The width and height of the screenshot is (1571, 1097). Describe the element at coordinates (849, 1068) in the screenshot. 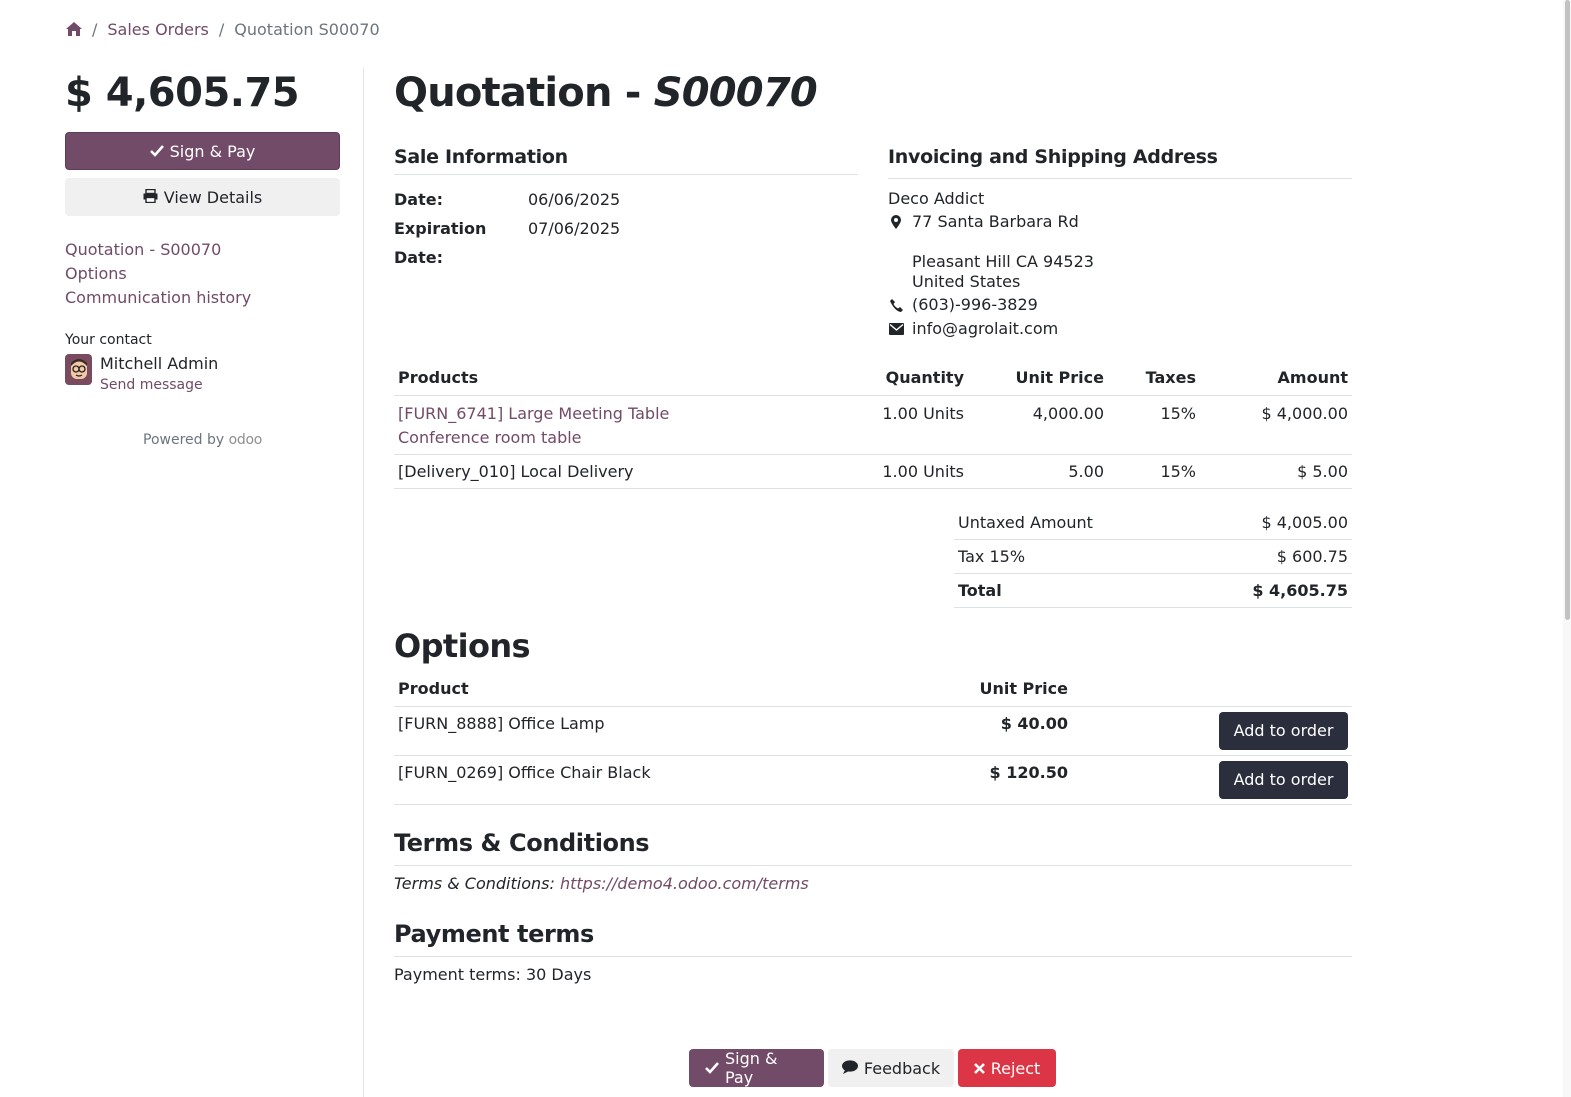

I see `comment-icon` at that location.